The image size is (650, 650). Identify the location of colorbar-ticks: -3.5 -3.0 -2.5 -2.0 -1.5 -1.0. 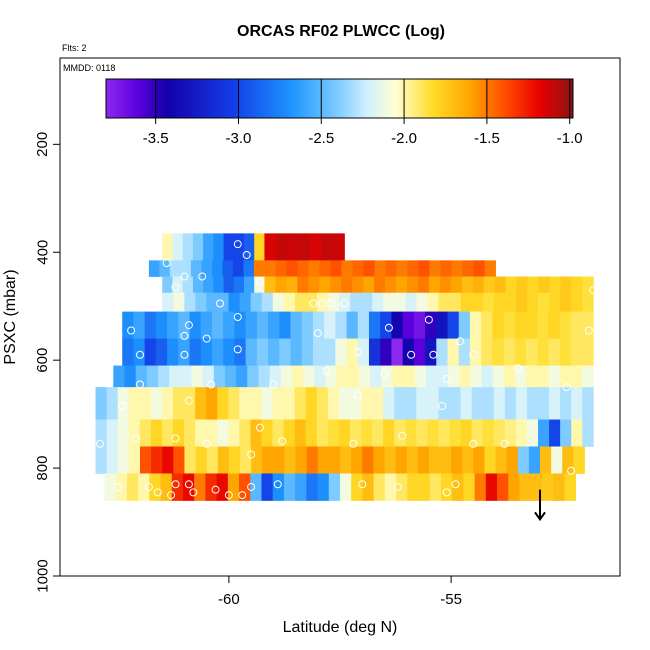
(363, 113).